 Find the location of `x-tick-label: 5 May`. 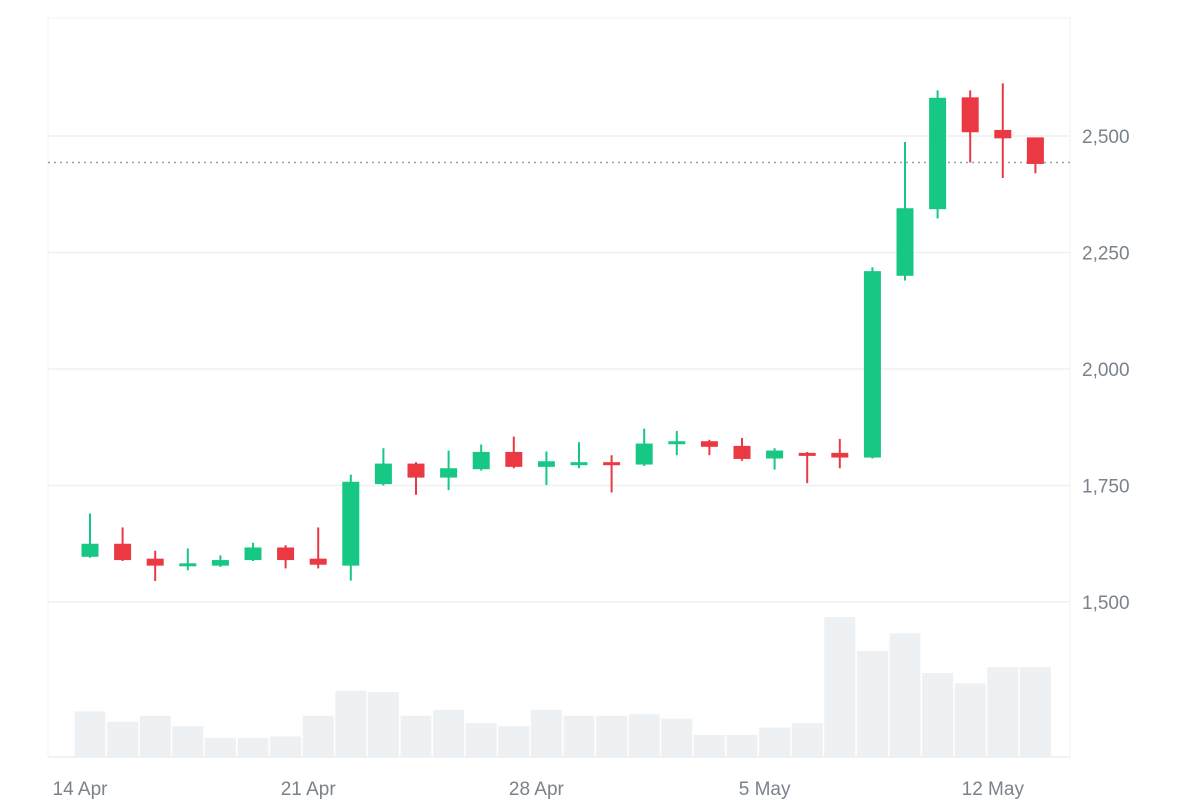

x-tick-label: 5 May is located at coordinates (765, 789).